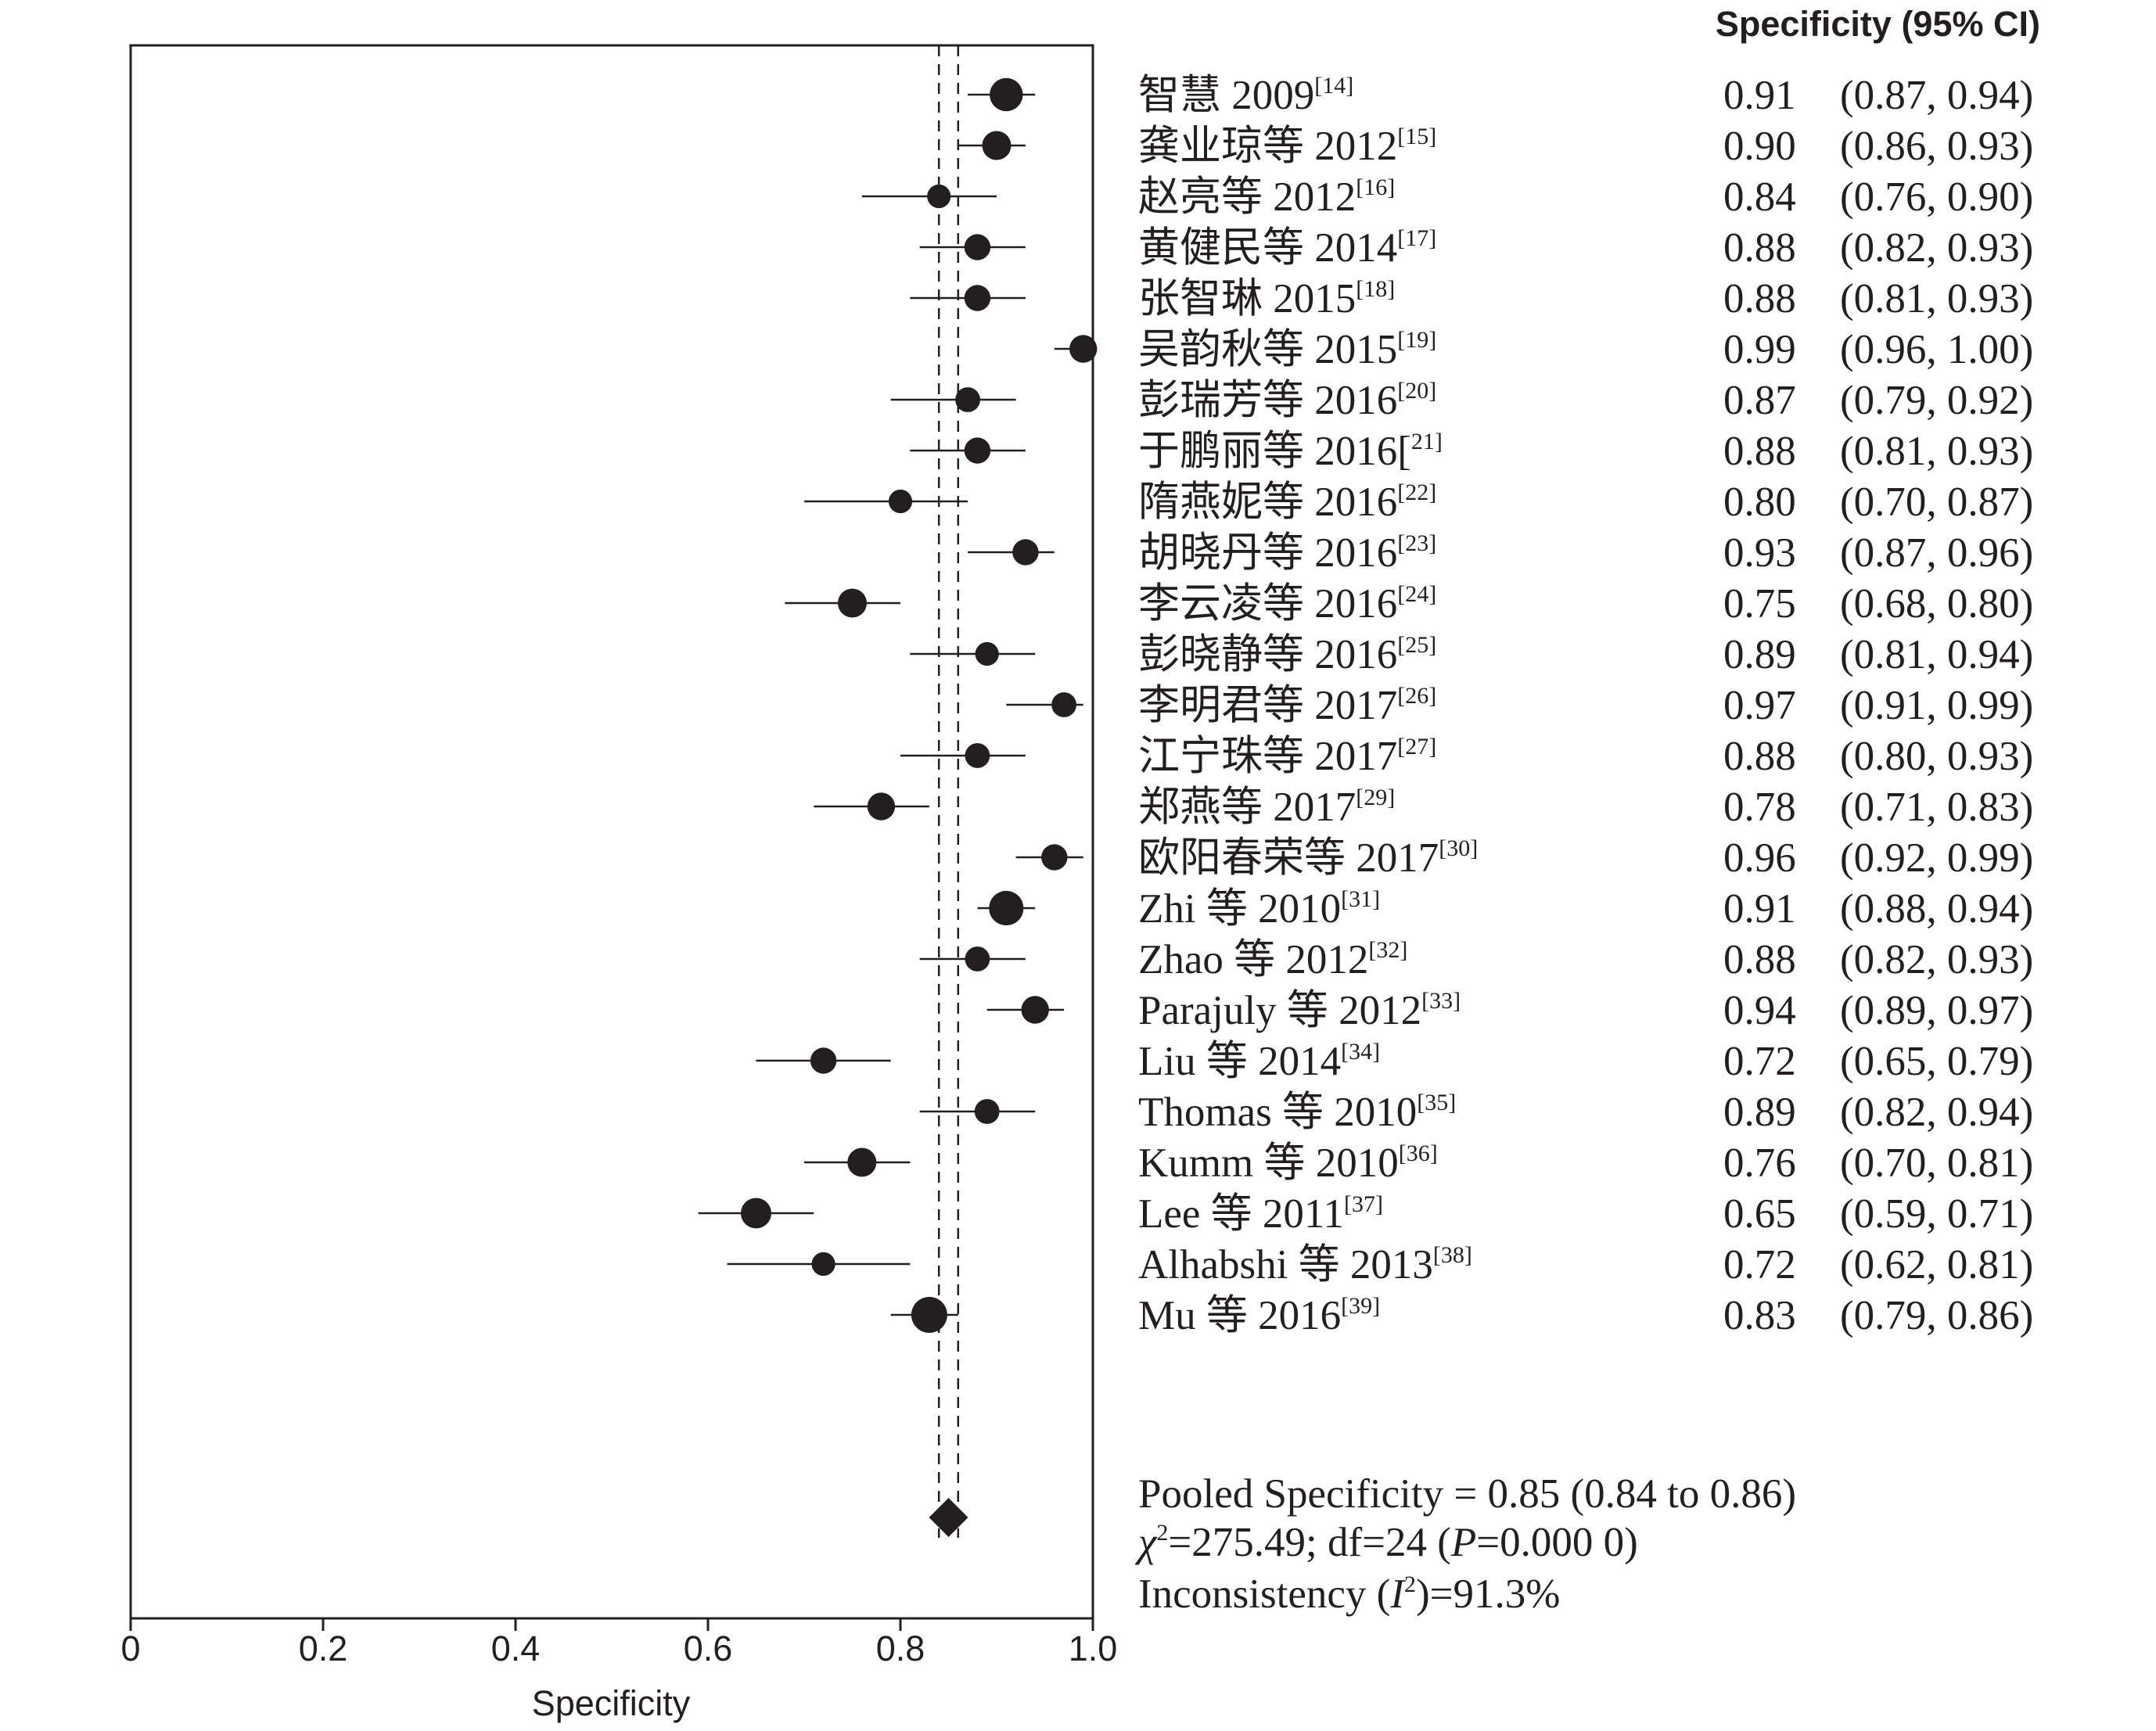 The height and width of the screenshot is (1731, 2156). I want to click on pooled-estimate-diamond, so click(948, 1517).